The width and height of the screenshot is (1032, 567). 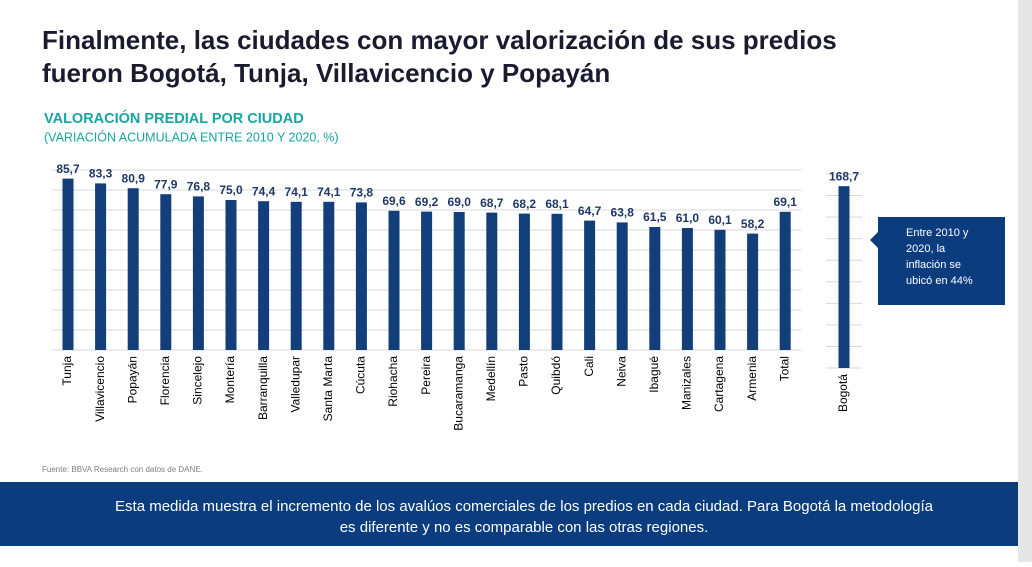 What do you see at coordinates (786, 202) in the screenshot?
I see `data-label: 69,1` at bounding box center [786, 202].